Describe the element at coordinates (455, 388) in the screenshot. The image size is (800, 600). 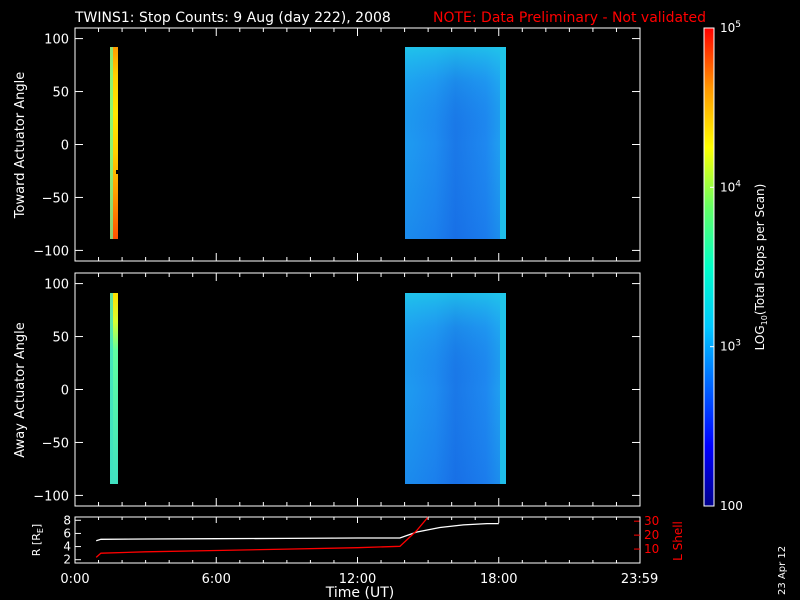
I see `away-late-block-shade` at that location.